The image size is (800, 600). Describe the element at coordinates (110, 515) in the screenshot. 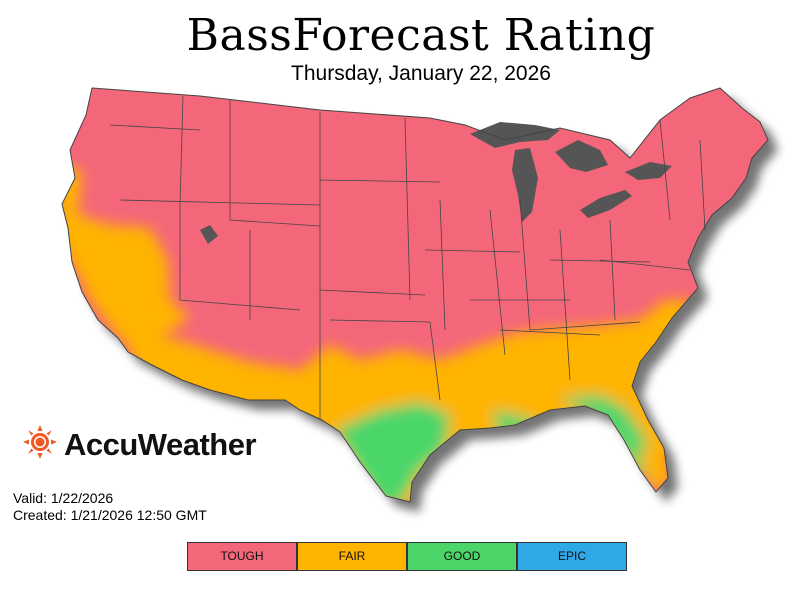

I see `created-timestamp: Created: 1/21/2026 12:50 GMT` at that location.